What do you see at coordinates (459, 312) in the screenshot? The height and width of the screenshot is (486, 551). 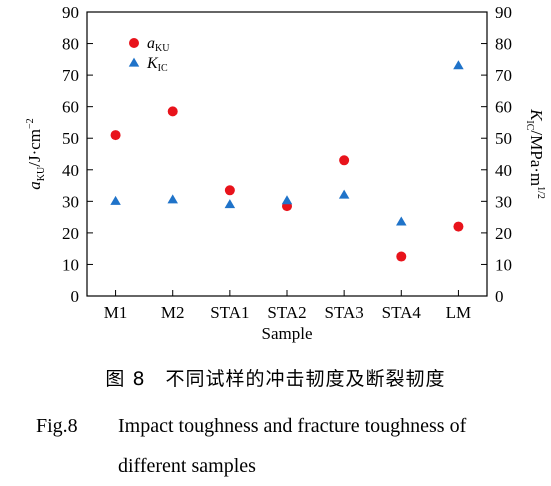 I see `x-tick-label: LM` at bounding box center [459, 312].